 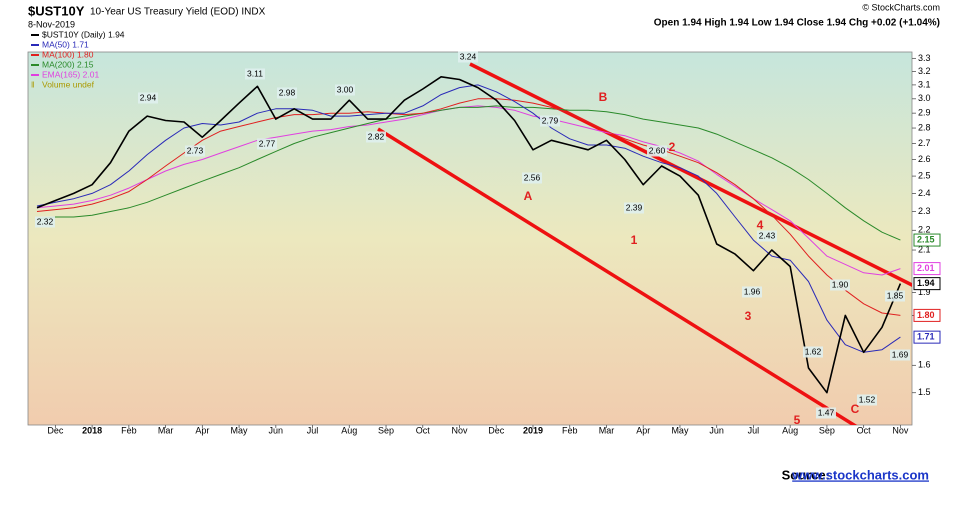 I want to click on symbol: $UST10Y, so click(x=56, y=10).